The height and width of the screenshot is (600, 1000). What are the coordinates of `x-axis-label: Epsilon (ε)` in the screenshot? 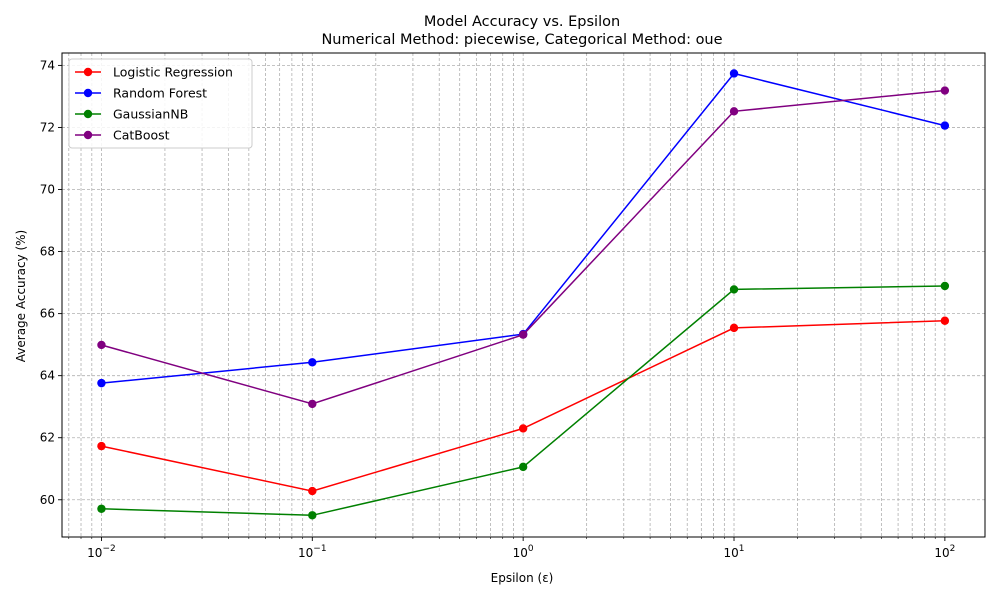 It's located at (522, 578).